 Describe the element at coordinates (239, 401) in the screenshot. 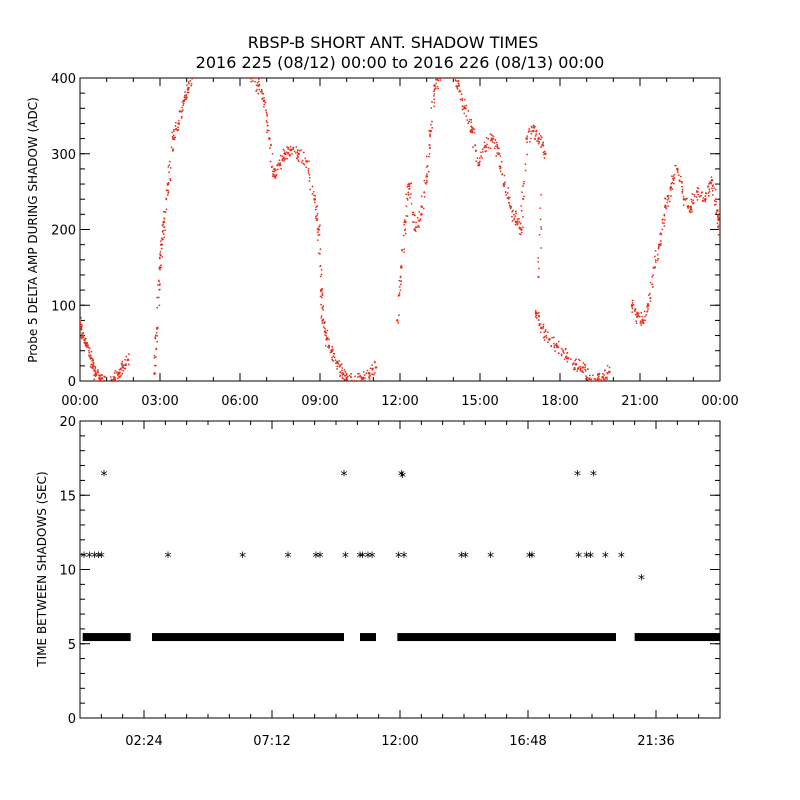

I see `x-tick-label: 06:00` at that location.